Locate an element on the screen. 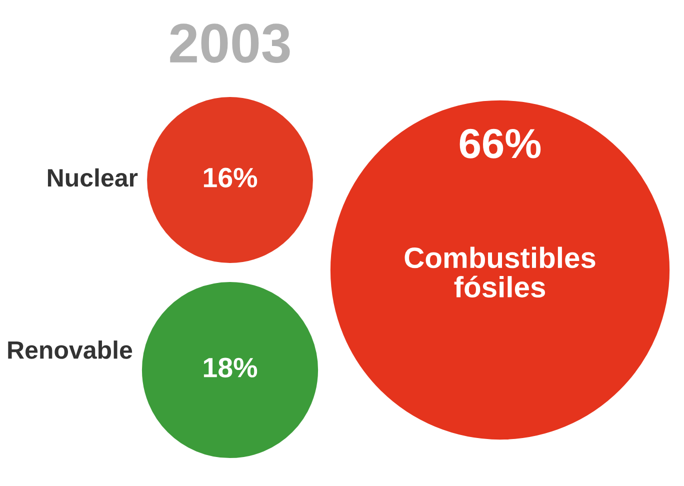 The width and height of the screenshot is (684, 486). data-label: 18% is located at coordinates (231, 368).